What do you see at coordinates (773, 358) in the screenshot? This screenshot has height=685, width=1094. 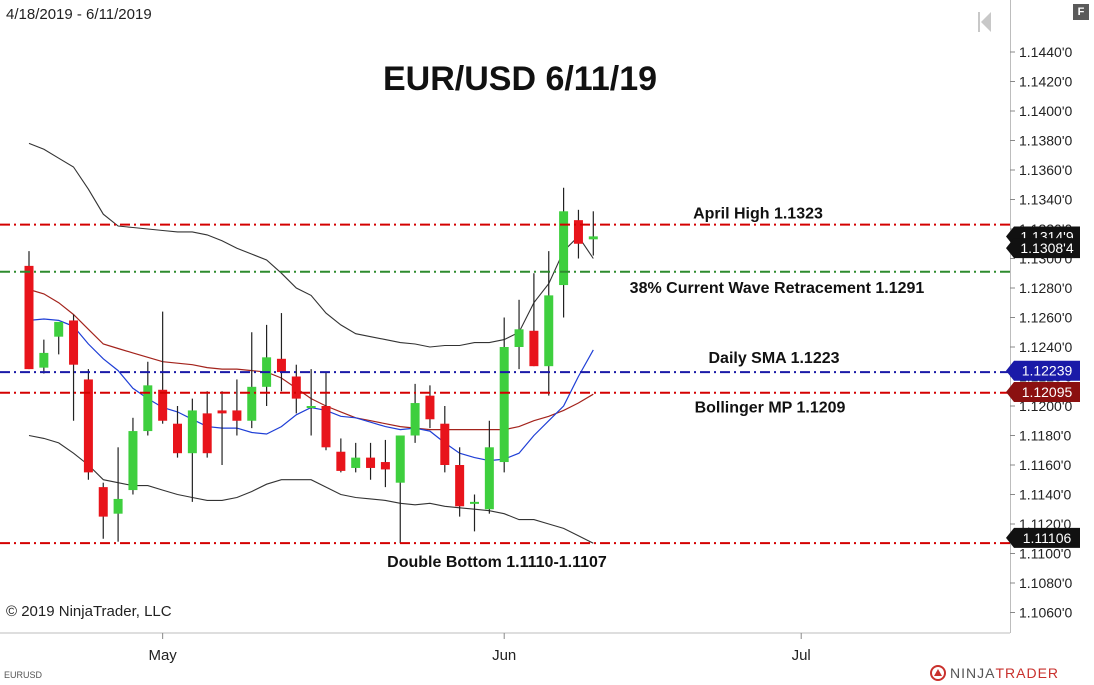 I see `level-label: Daily SMA 1.1223` at bounding box center [773, 358].